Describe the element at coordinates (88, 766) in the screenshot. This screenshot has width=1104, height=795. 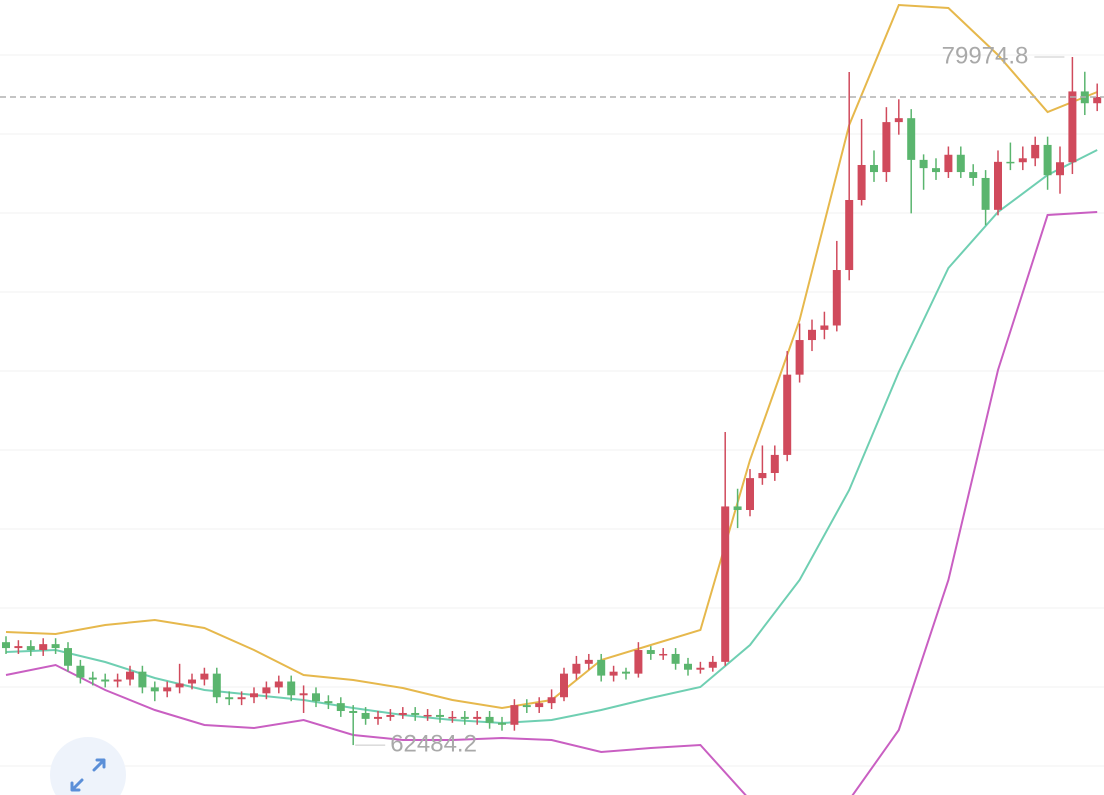
I see `expand-button` at that location.